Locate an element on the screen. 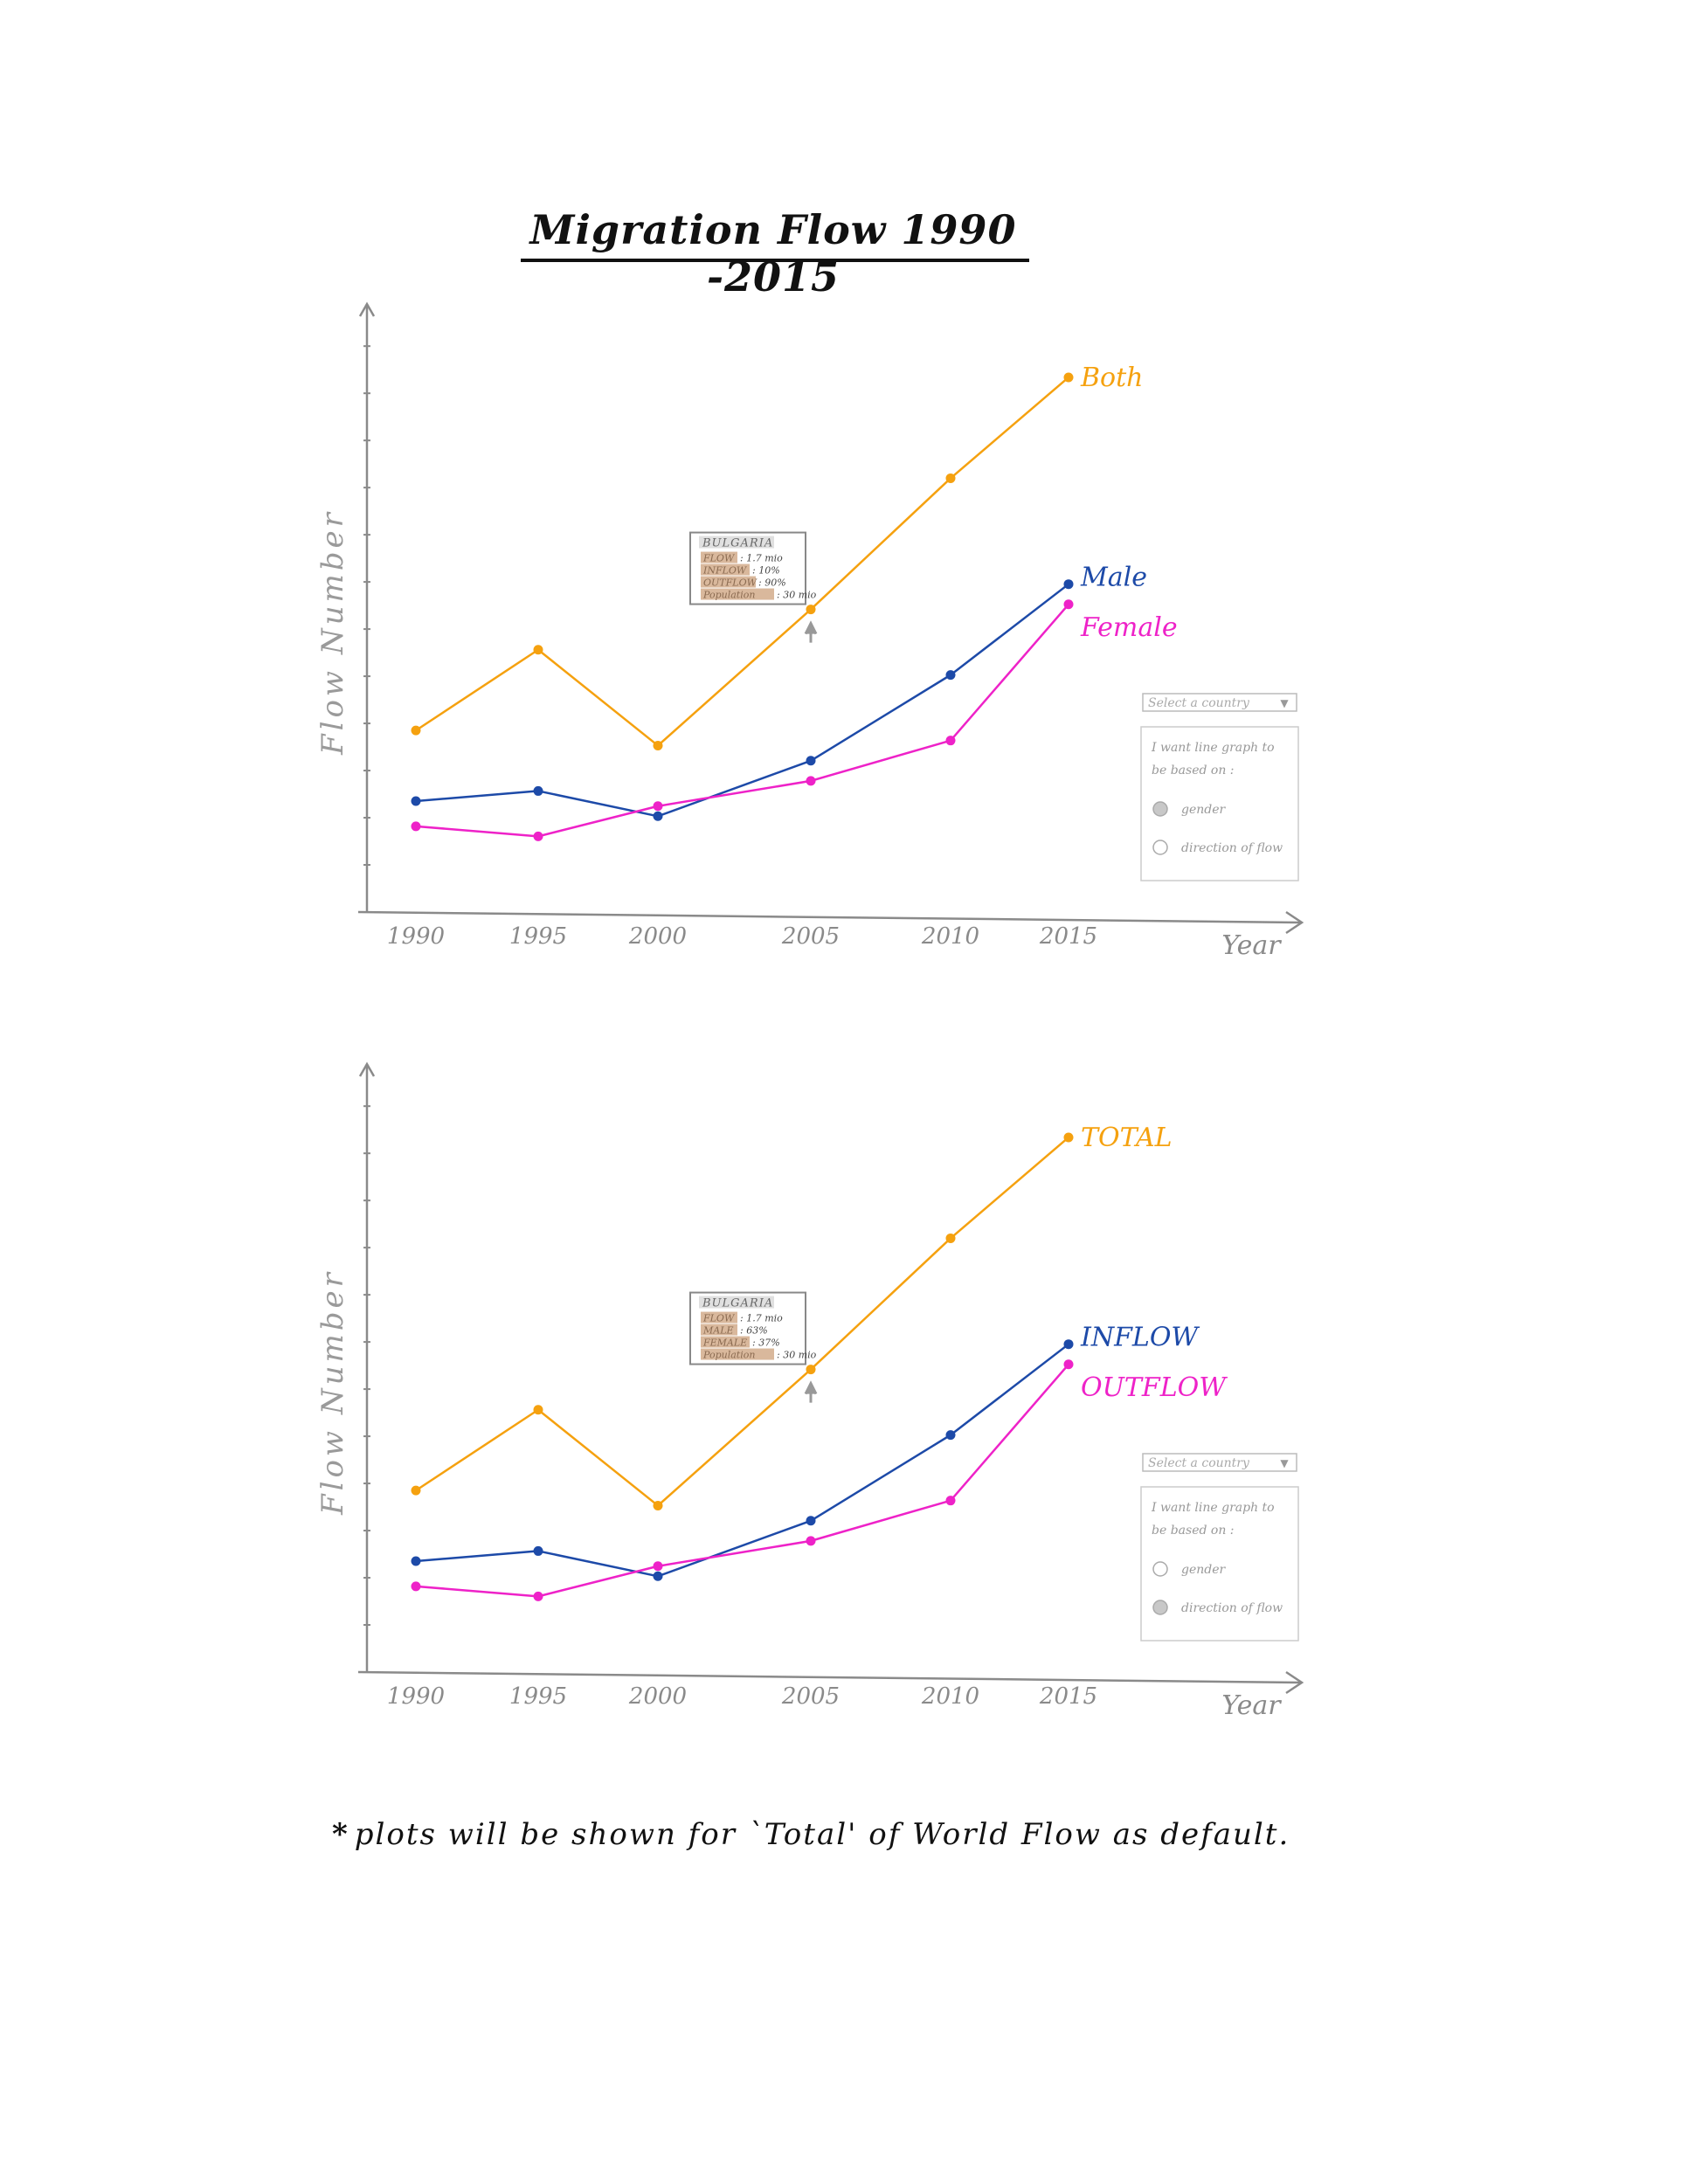  series-line-female is located at coordinates (742, 720).